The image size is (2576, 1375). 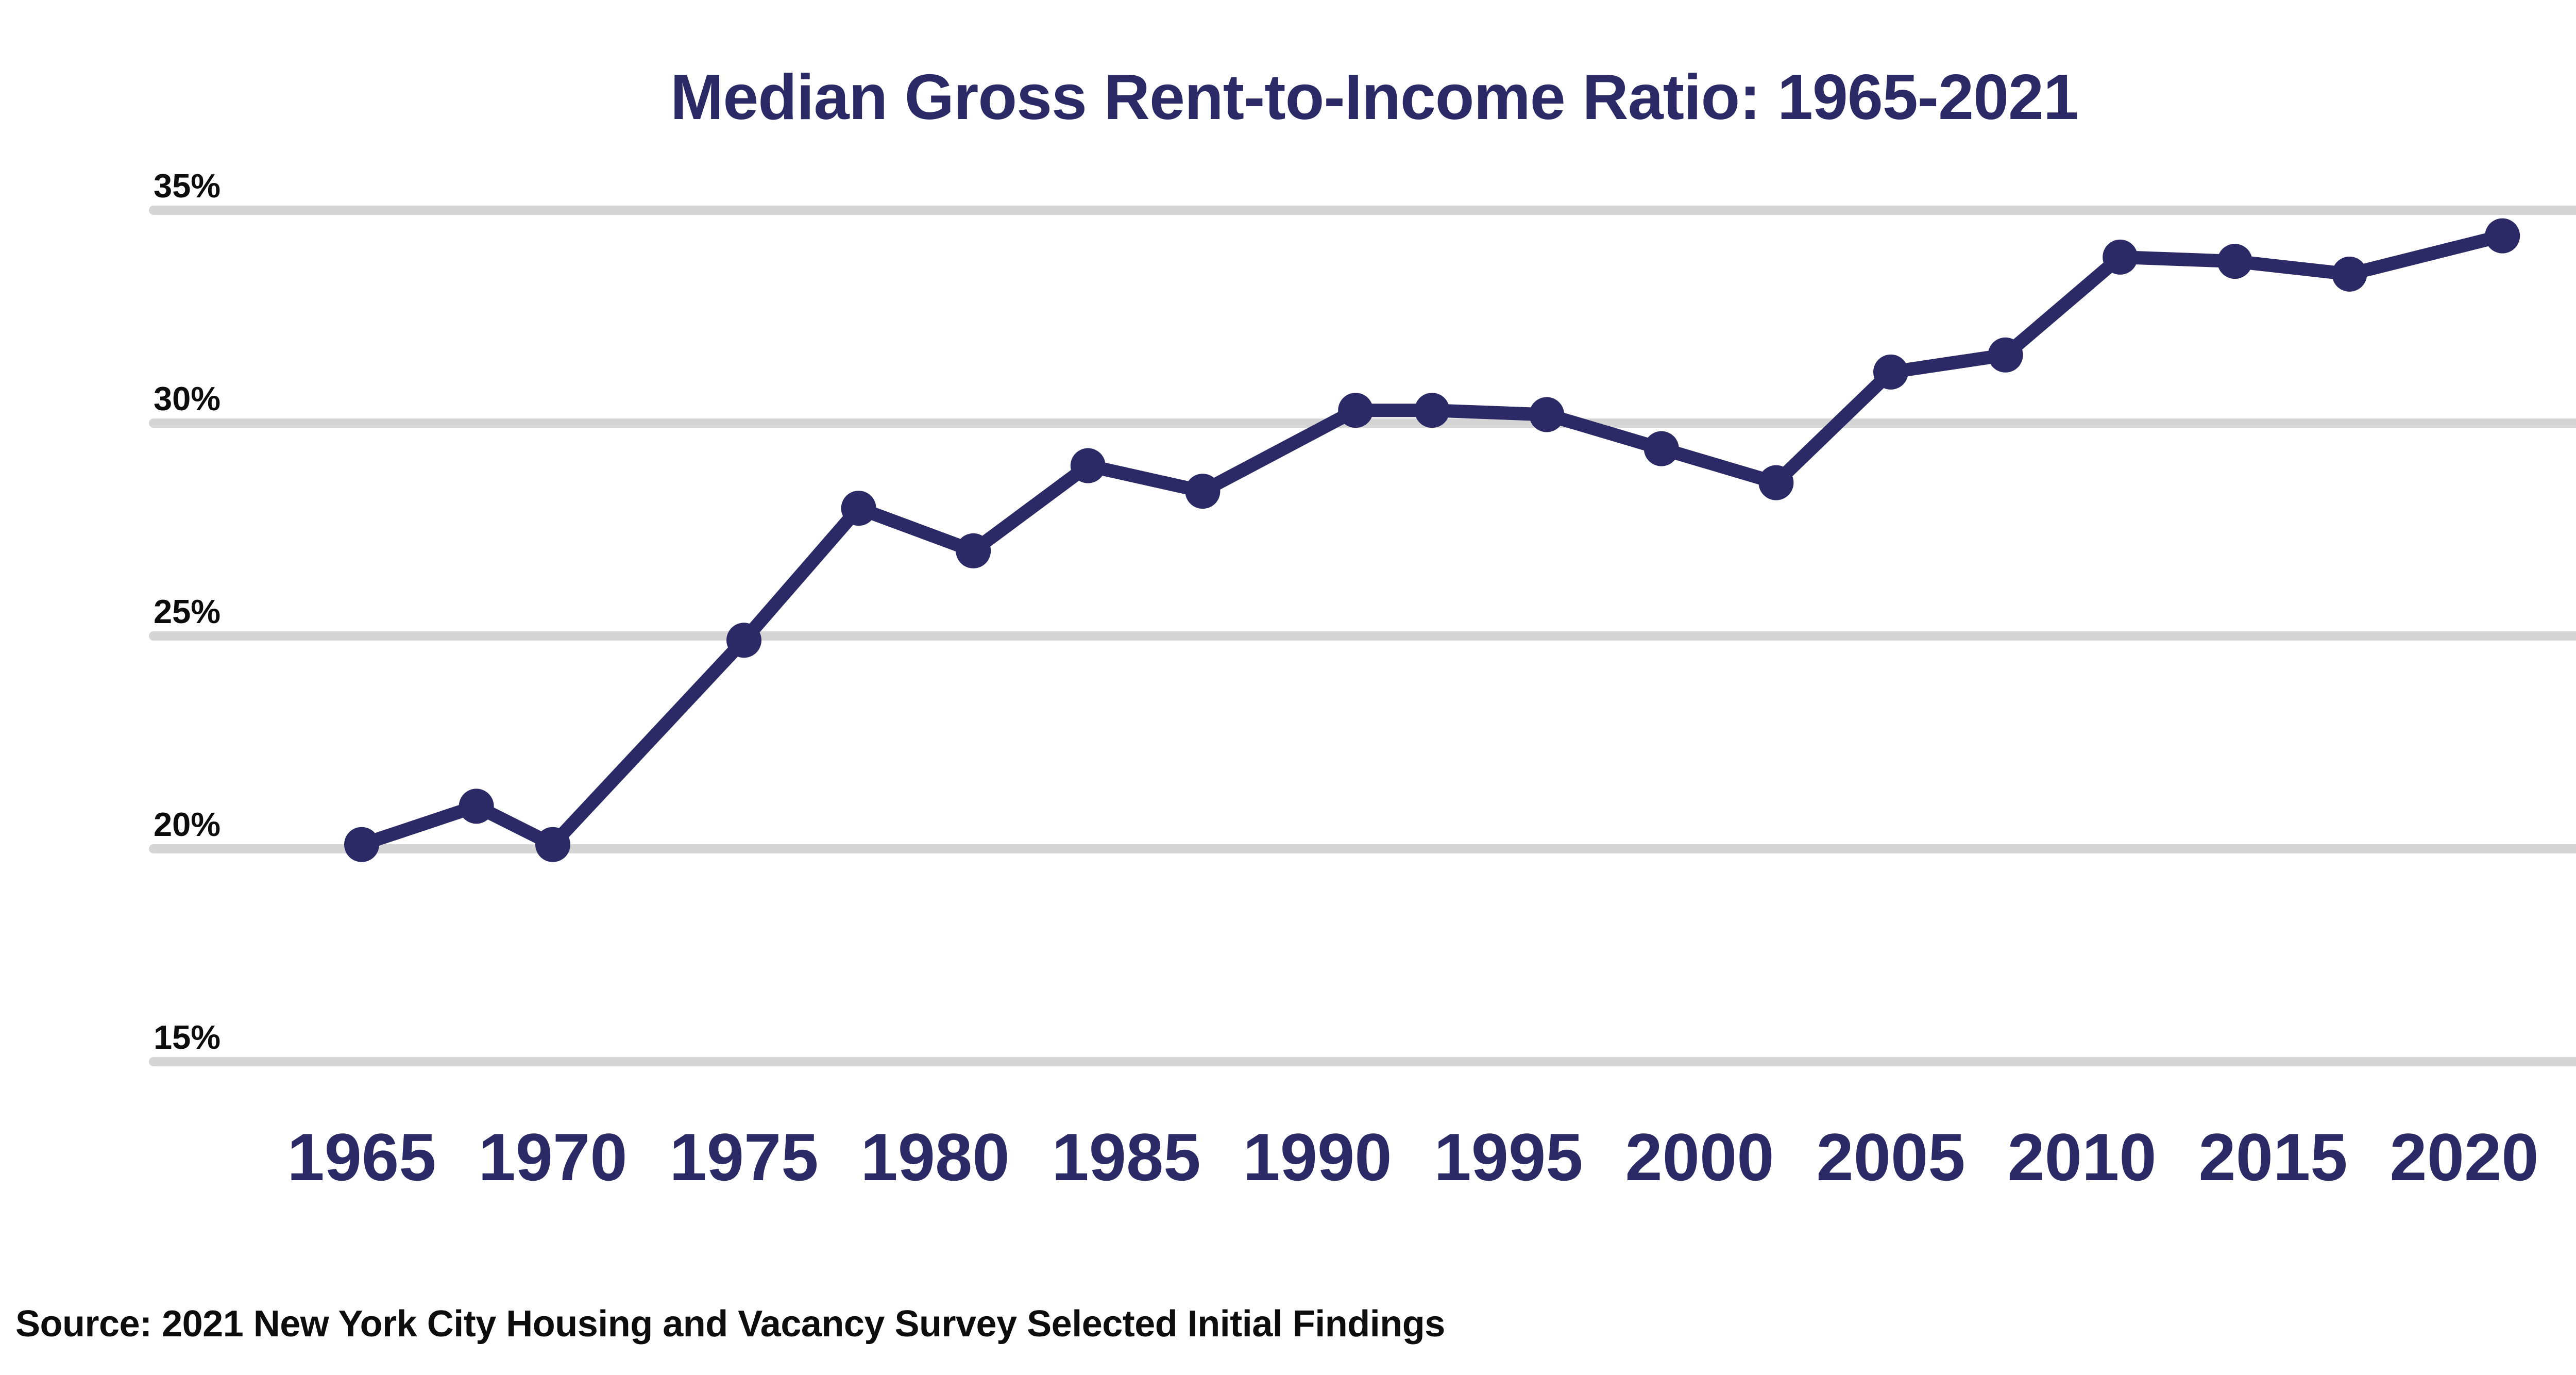 What do you see at coordinates (361, 1157) in the screenshot?
I see `x-axis-label-1965: 1965` at bounding box center [361, 1157].